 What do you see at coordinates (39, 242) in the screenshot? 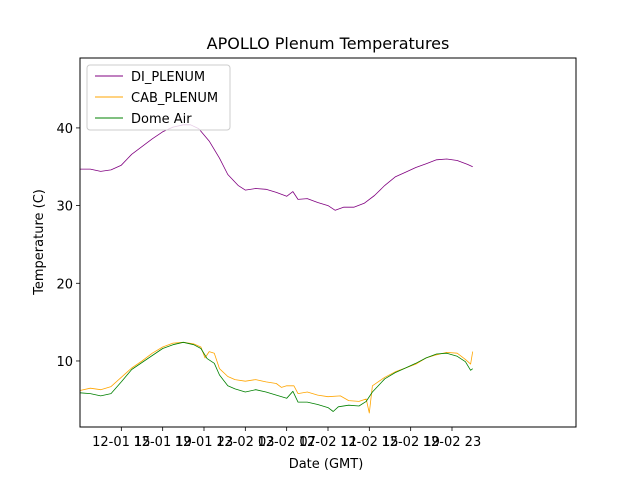
I see `y-axis-label: Temperature (C)` at bounding box center [39, 242].